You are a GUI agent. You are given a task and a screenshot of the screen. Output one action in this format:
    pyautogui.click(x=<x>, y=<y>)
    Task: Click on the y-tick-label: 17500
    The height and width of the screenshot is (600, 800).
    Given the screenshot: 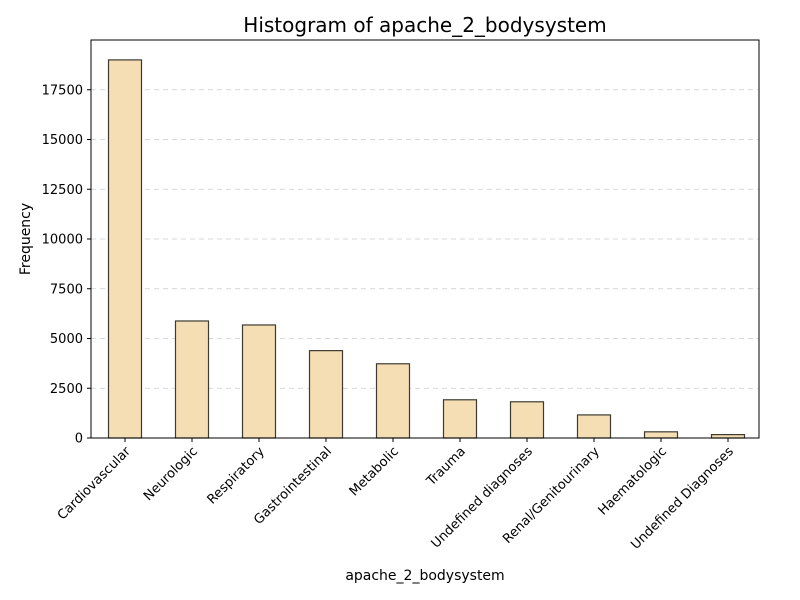 What is the action you would take?
    pyautogui.click(x=62, y=90)
    